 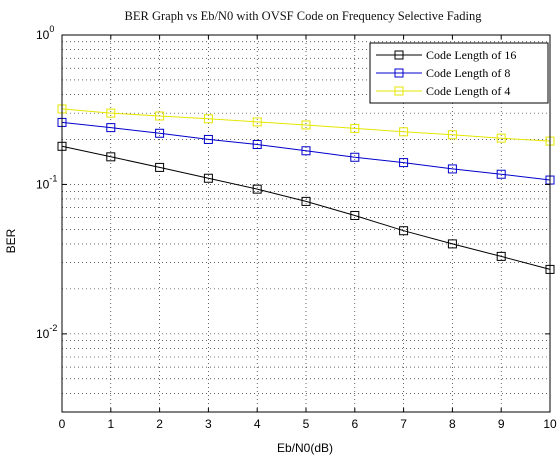 I want to click on legend-item: Code Length of 4, so click(x=443, y=91).